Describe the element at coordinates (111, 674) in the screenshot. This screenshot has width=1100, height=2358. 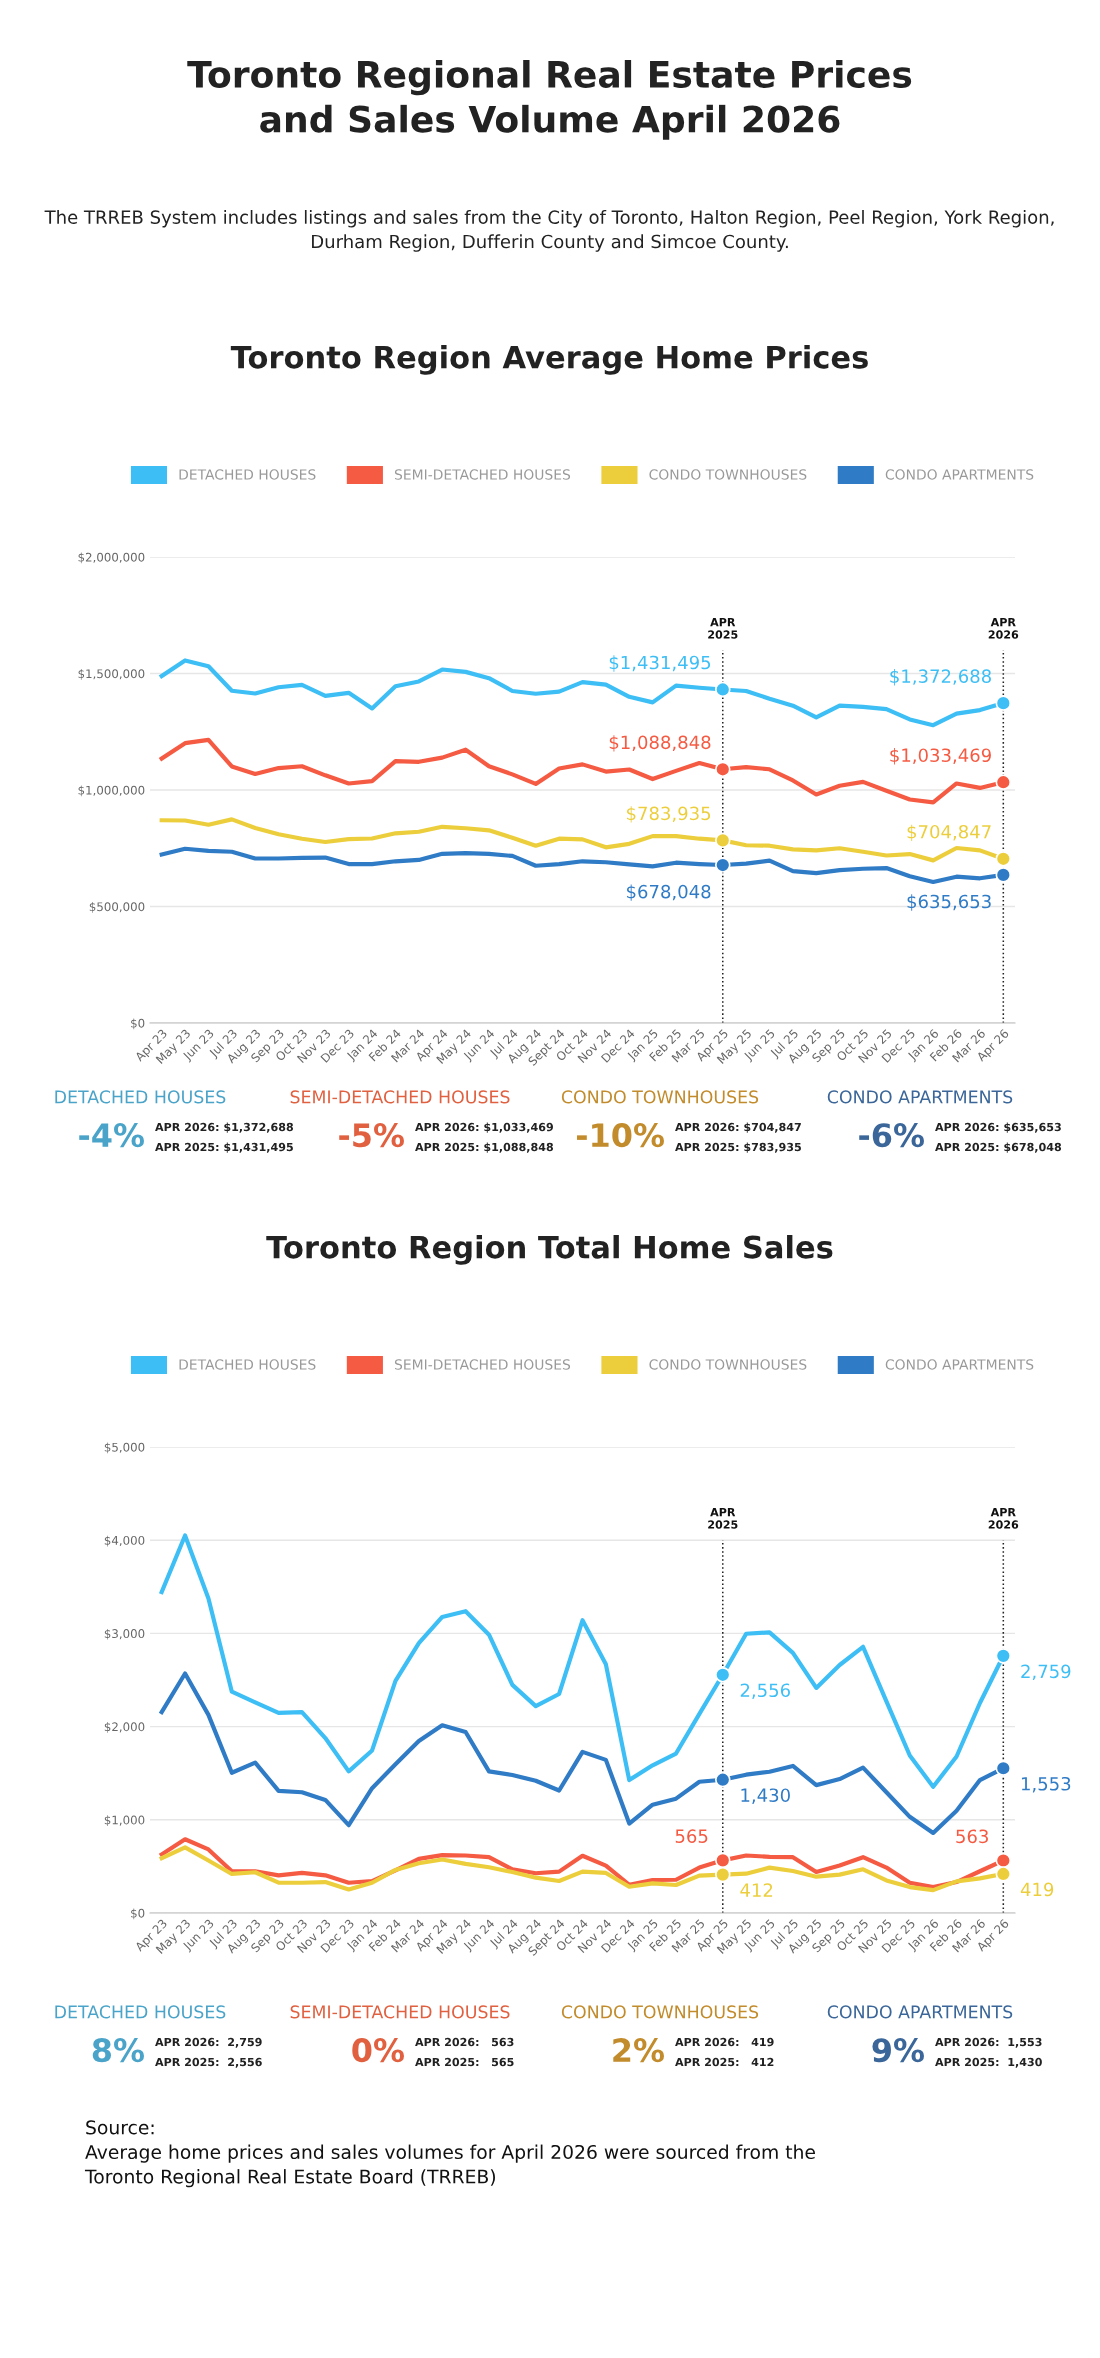
I see `y-tick-label: $1,500,000` at that location.